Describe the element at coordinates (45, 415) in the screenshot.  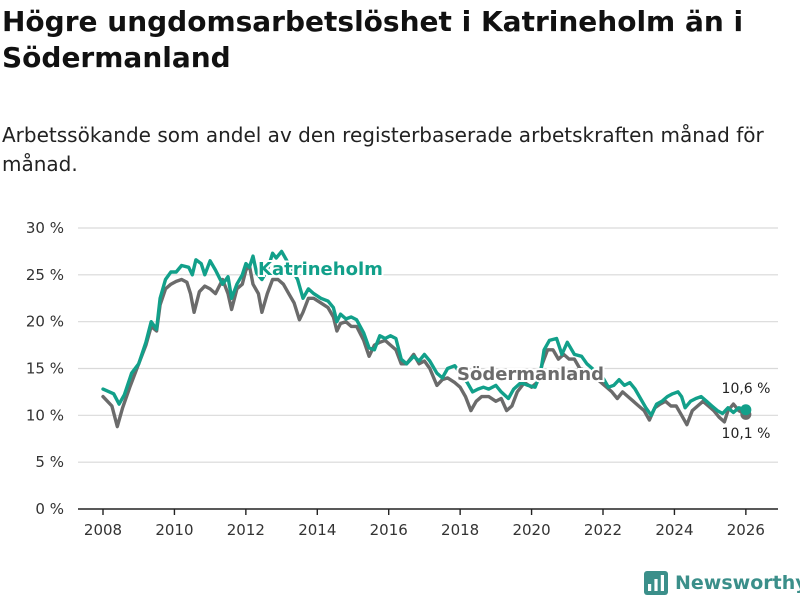
I see `y-tick-label: 10 %` at that location.